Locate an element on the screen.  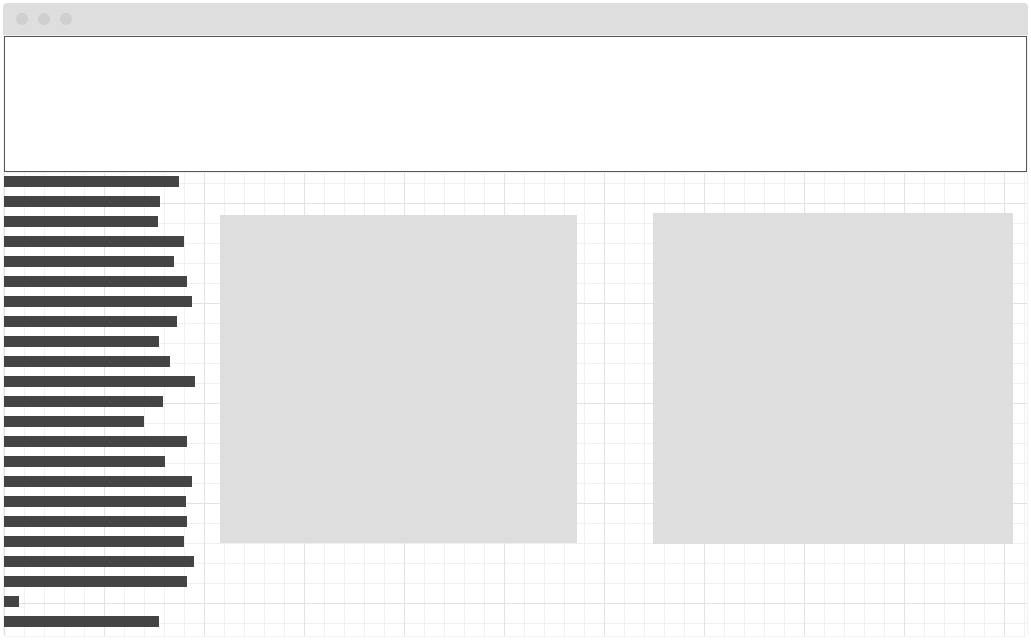
bar-list is located at coordinates (104, 404).